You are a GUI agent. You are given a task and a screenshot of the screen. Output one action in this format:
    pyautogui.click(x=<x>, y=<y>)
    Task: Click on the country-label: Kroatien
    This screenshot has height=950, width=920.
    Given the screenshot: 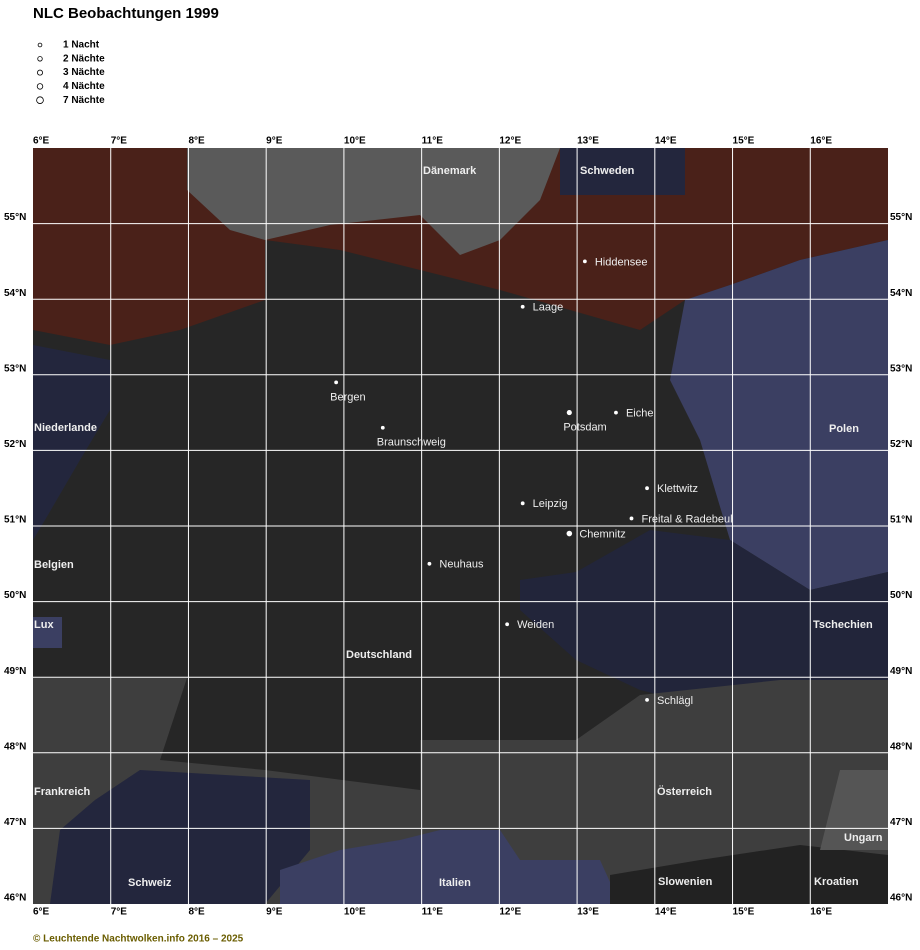 What is the action you would take?
    pyautogui.click(x=836, y=882)
    